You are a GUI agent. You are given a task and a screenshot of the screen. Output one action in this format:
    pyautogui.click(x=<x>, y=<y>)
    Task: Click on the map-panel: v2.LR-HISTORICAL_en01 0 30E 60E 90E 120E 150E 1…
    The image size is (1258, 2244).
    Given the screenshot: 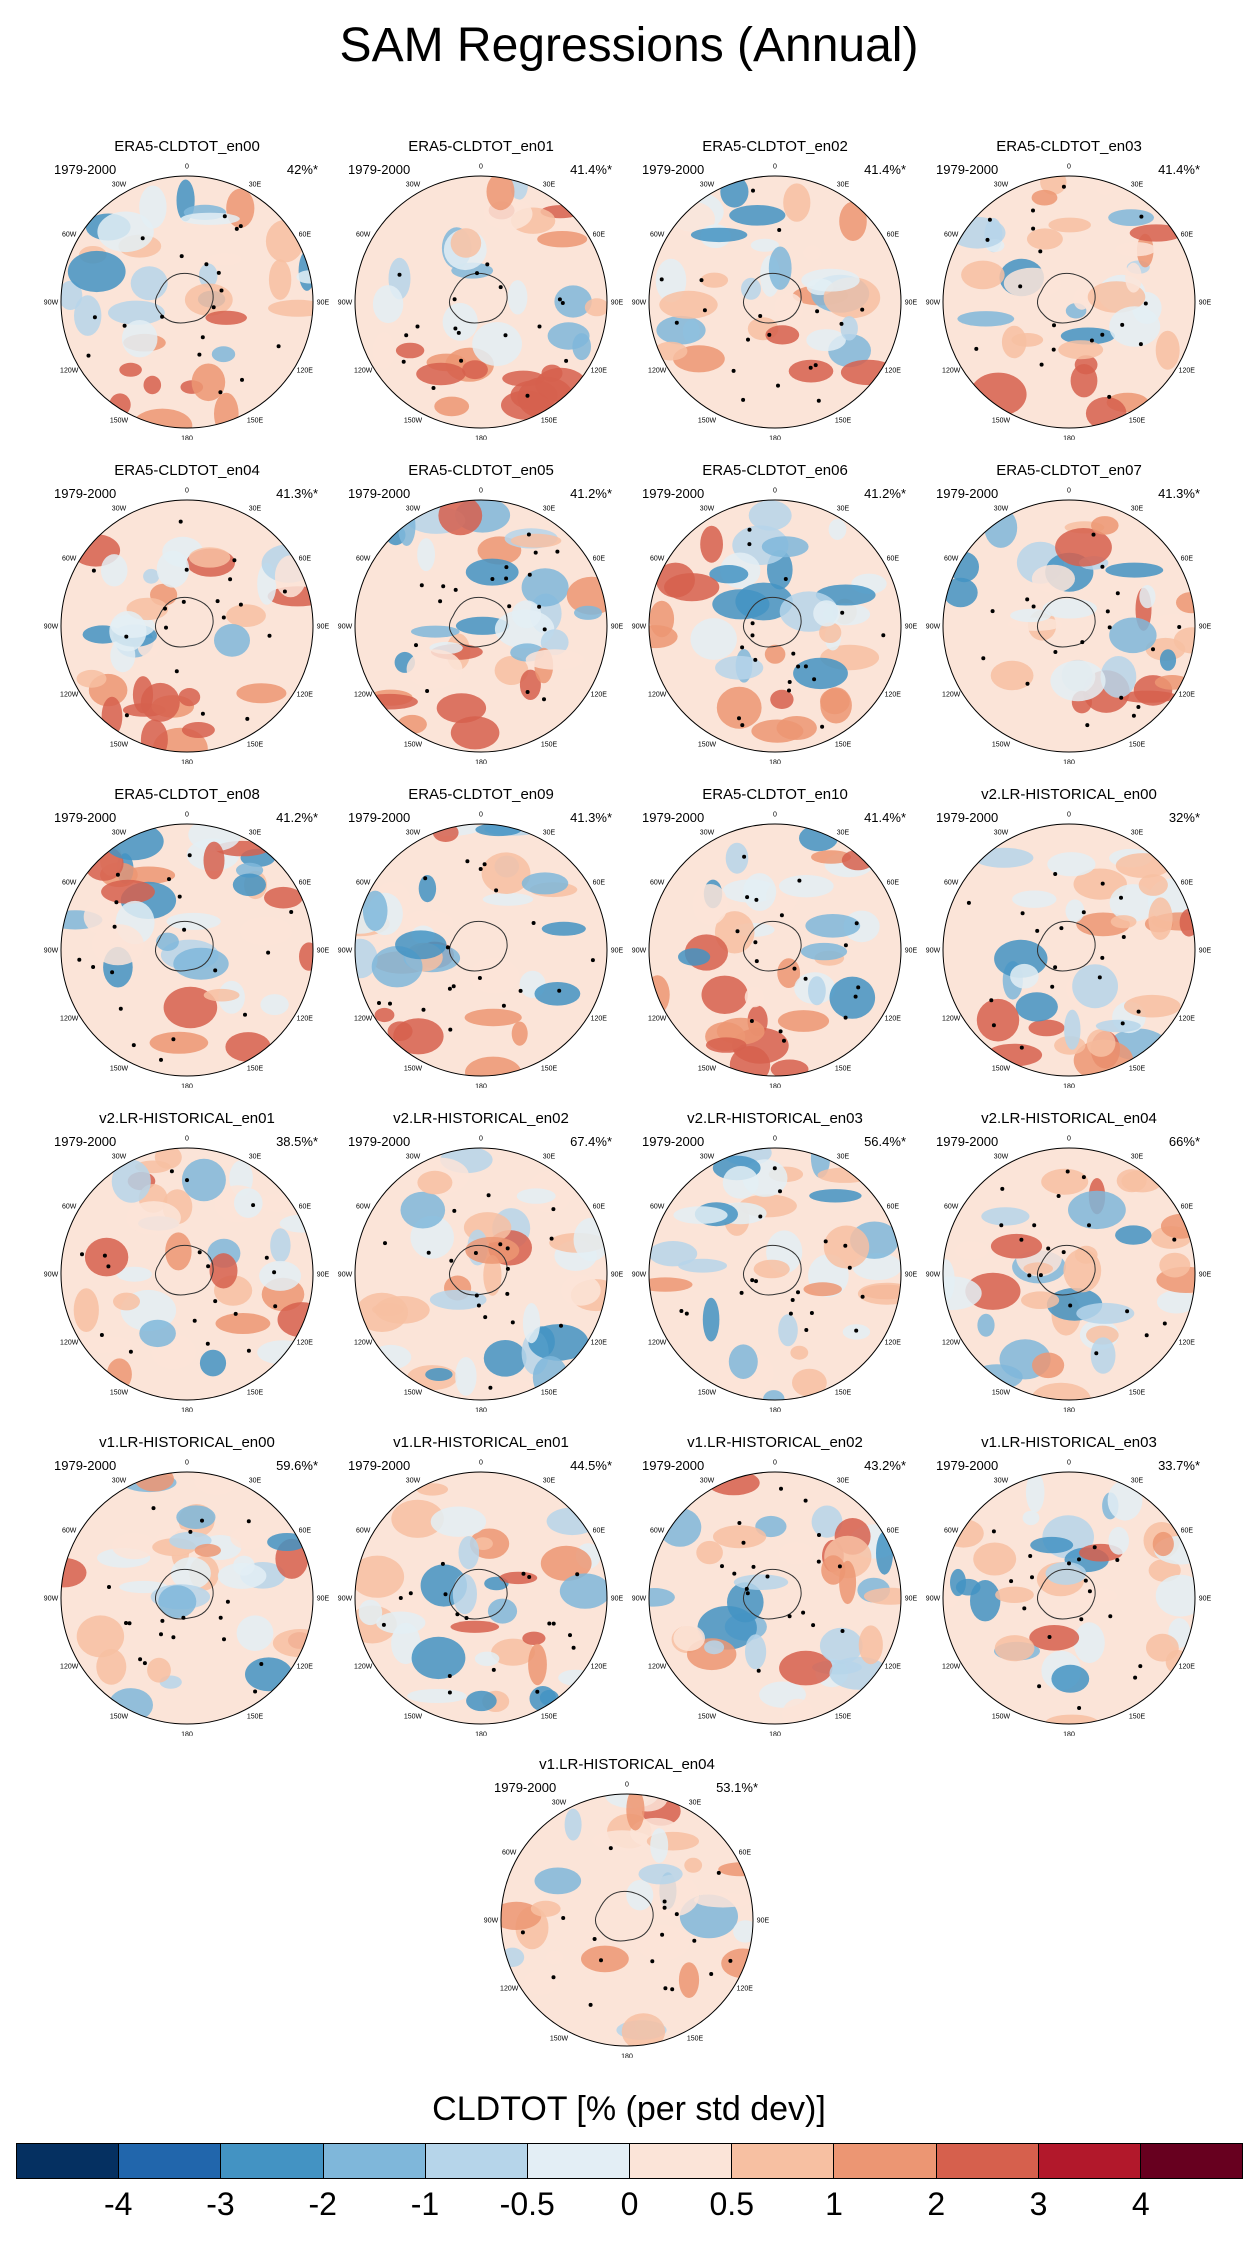 What is the action you would take?
    pyautogui.click(x=187, y=1261)
    